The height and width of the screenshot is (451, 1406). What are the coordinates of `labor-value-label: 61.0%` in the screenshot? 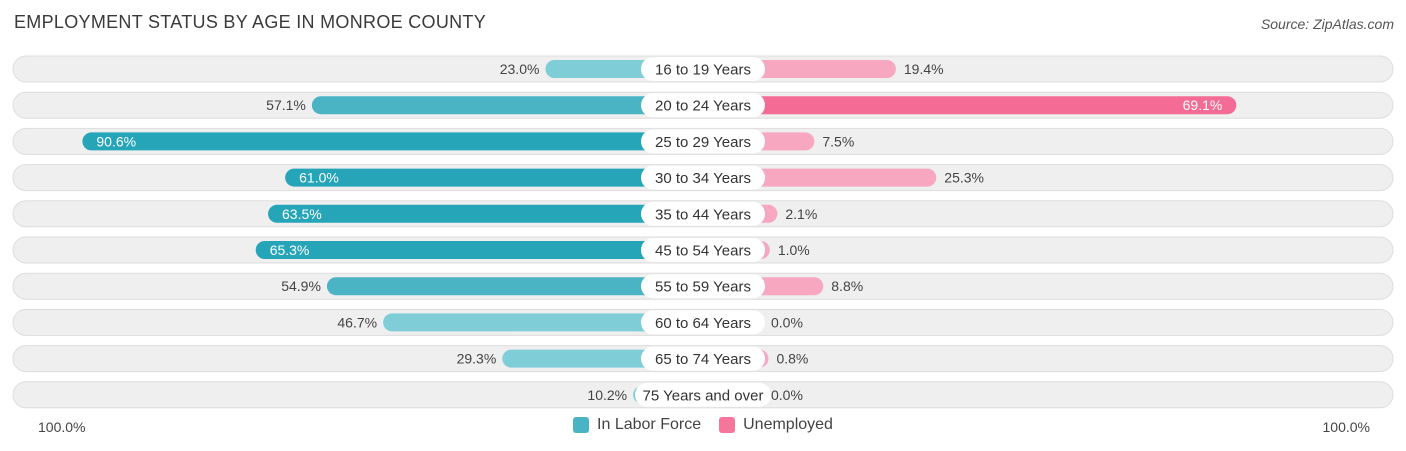 It's located at (319, 178).